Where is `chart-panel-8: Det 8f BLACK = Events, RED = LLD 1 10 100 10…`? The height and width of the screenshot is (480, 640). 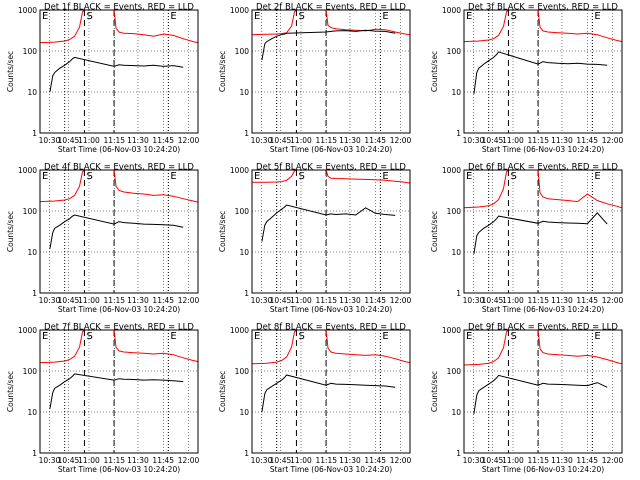 chart-panel-8: Det 8f BLACK = Events, RED = LLD 1 10 100 10… is located at coordinates (315, 399).